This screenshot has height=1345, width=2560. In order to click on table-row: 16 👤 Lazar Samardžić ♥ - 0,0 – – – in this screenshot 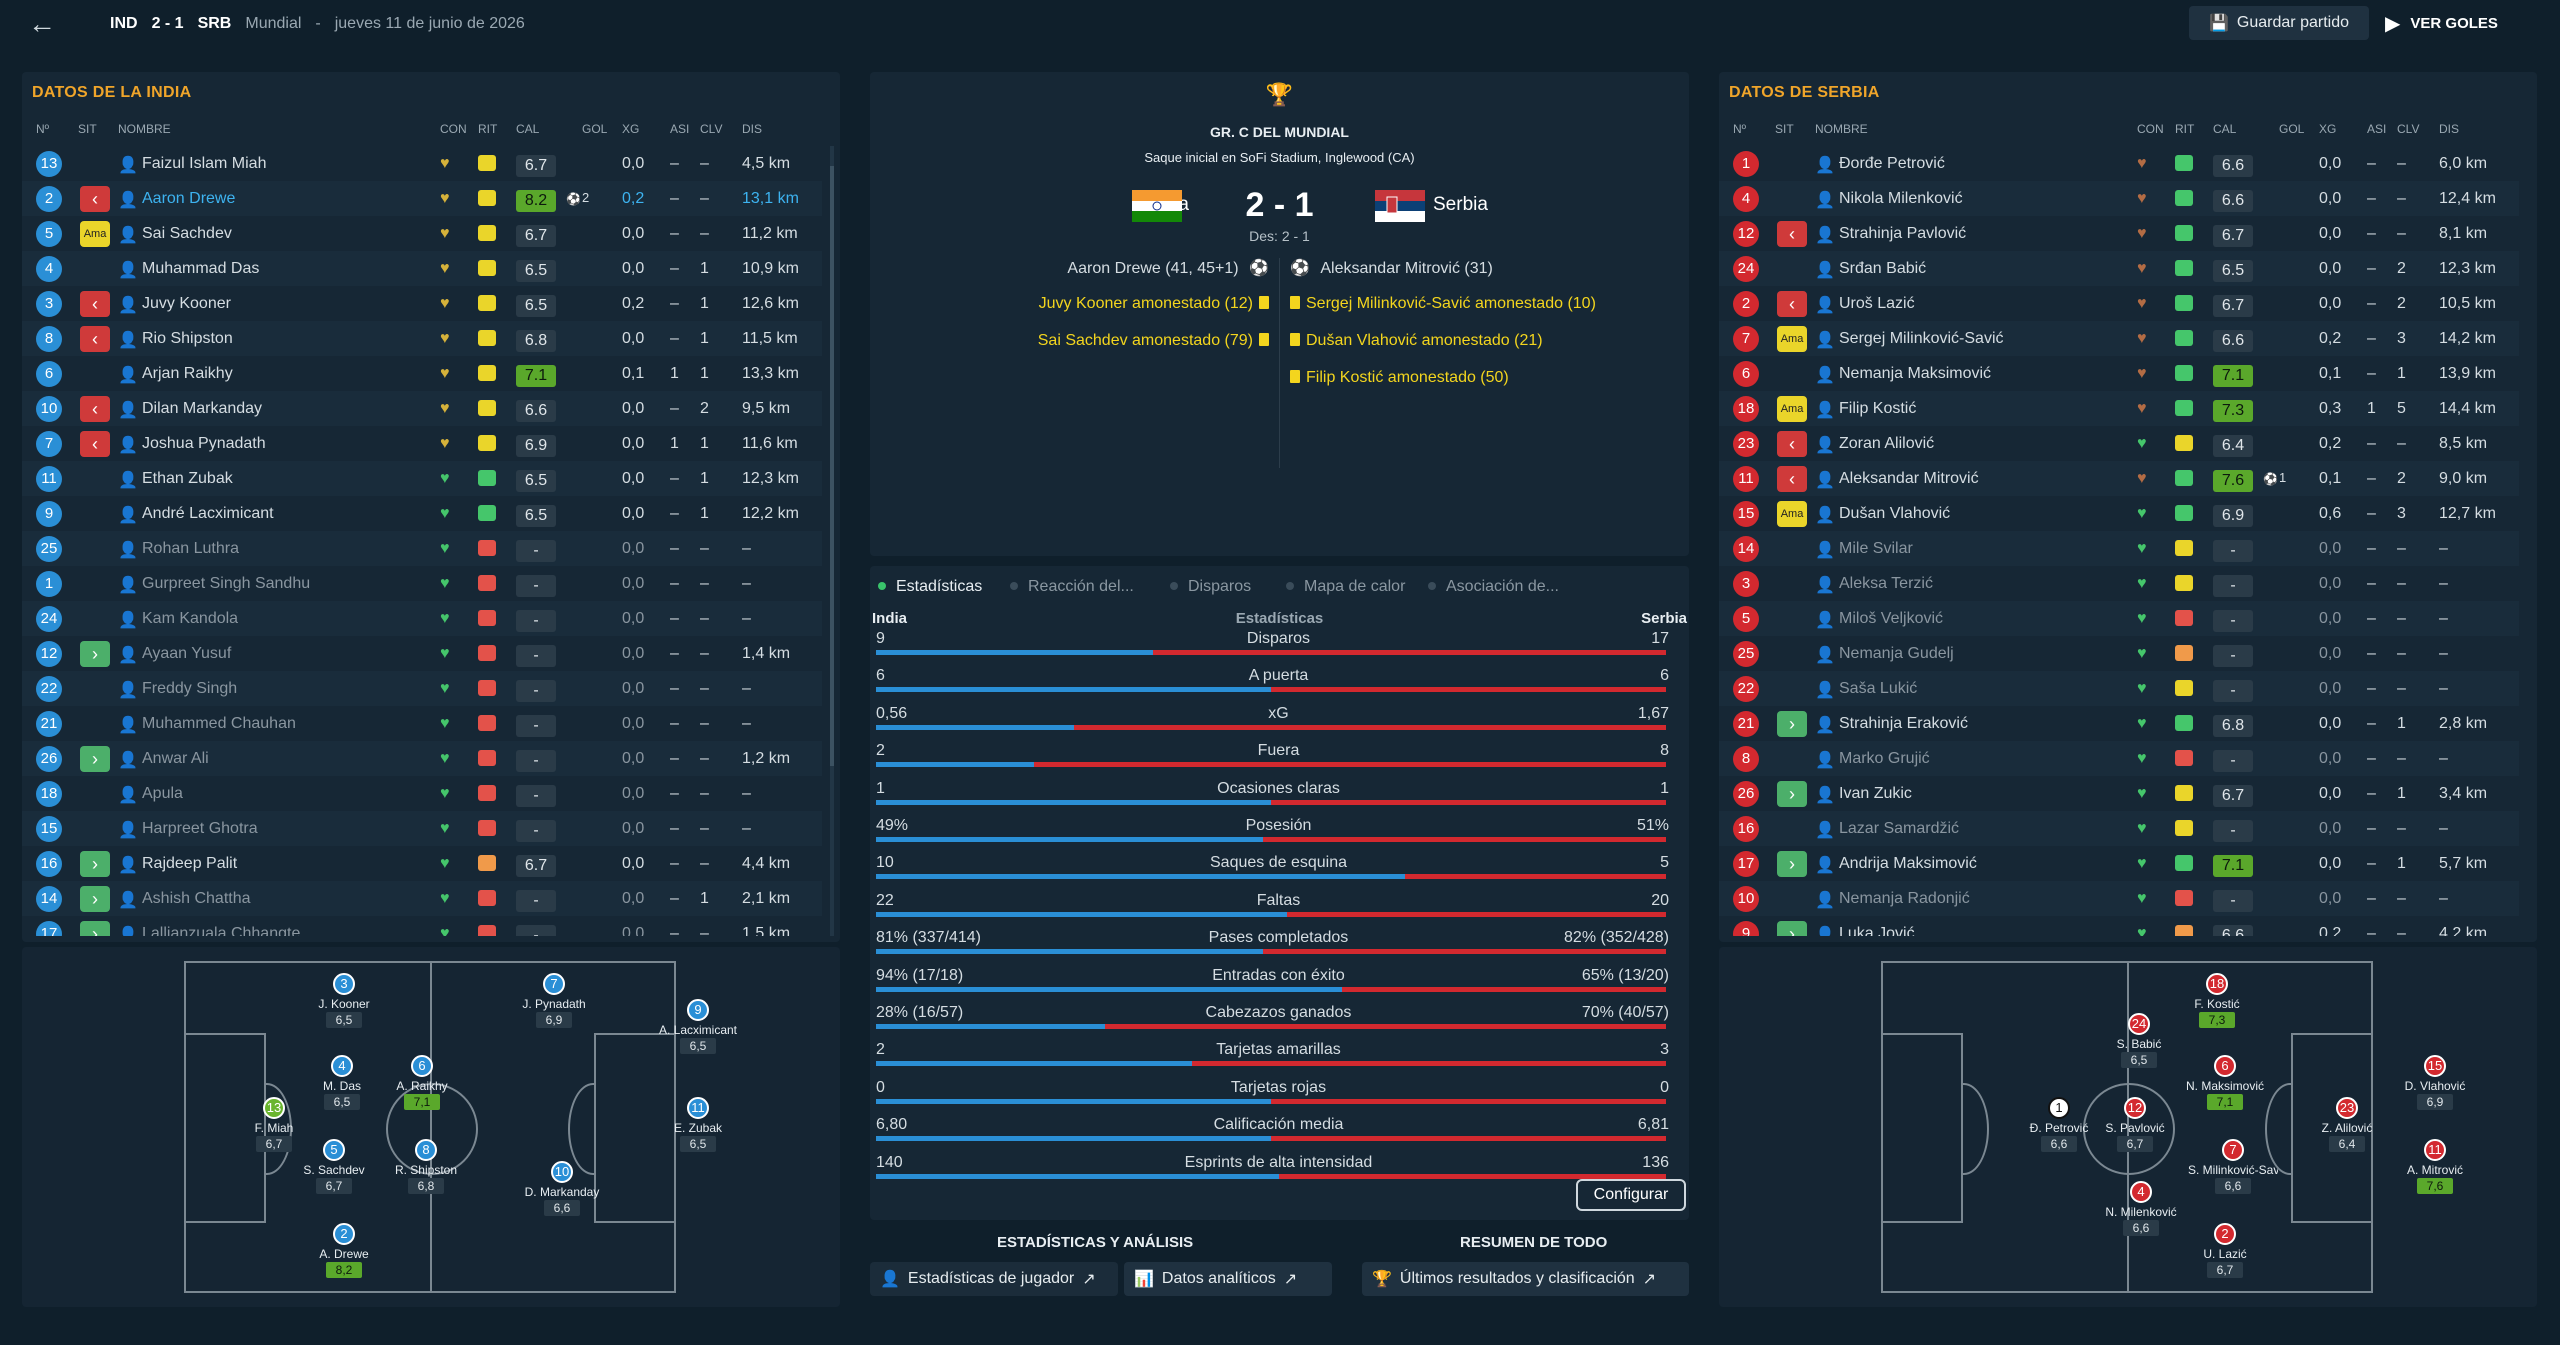, I will do `click(2119, 828)`.